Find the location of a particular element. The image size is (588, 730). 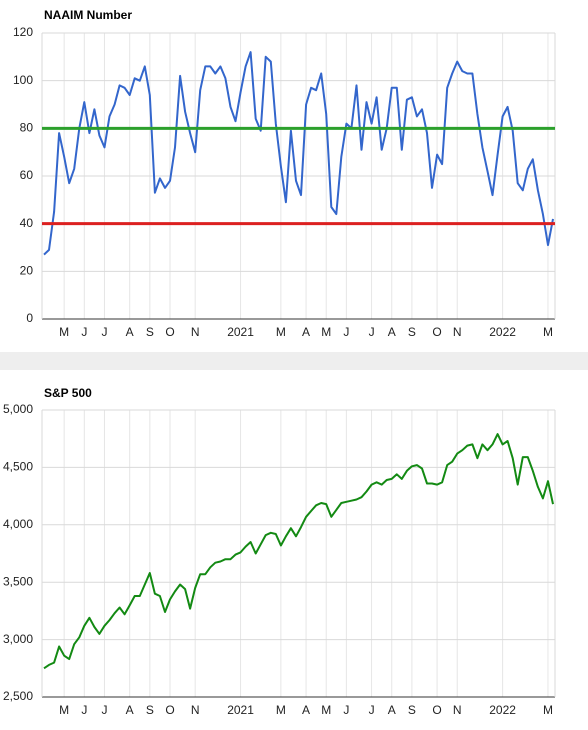

y-tick-label: 100 is located at coordinates (23, 80).